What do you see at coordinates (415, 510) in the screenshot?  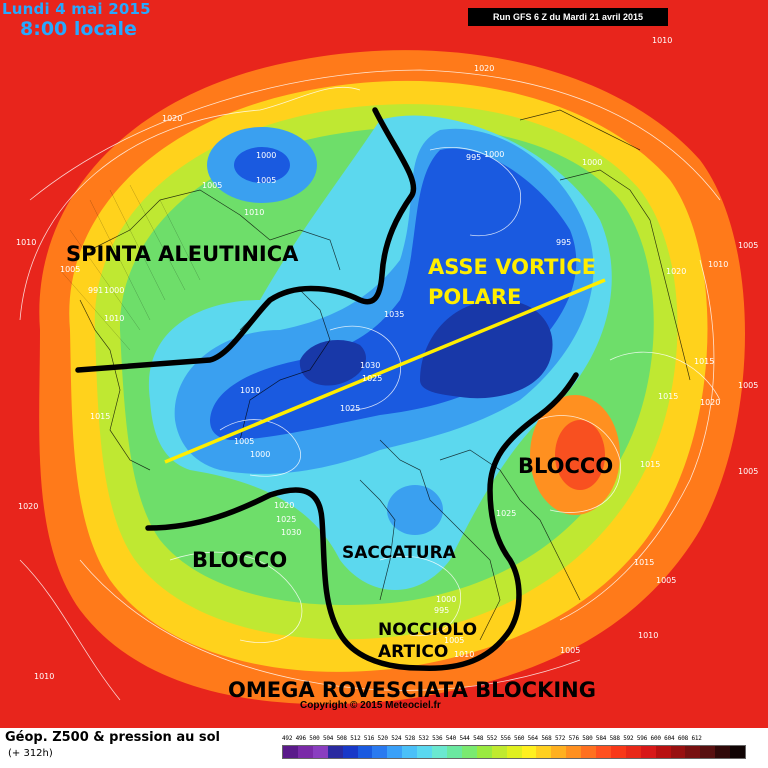 I see `low-scandinavia` at bounding box center [415, 510].